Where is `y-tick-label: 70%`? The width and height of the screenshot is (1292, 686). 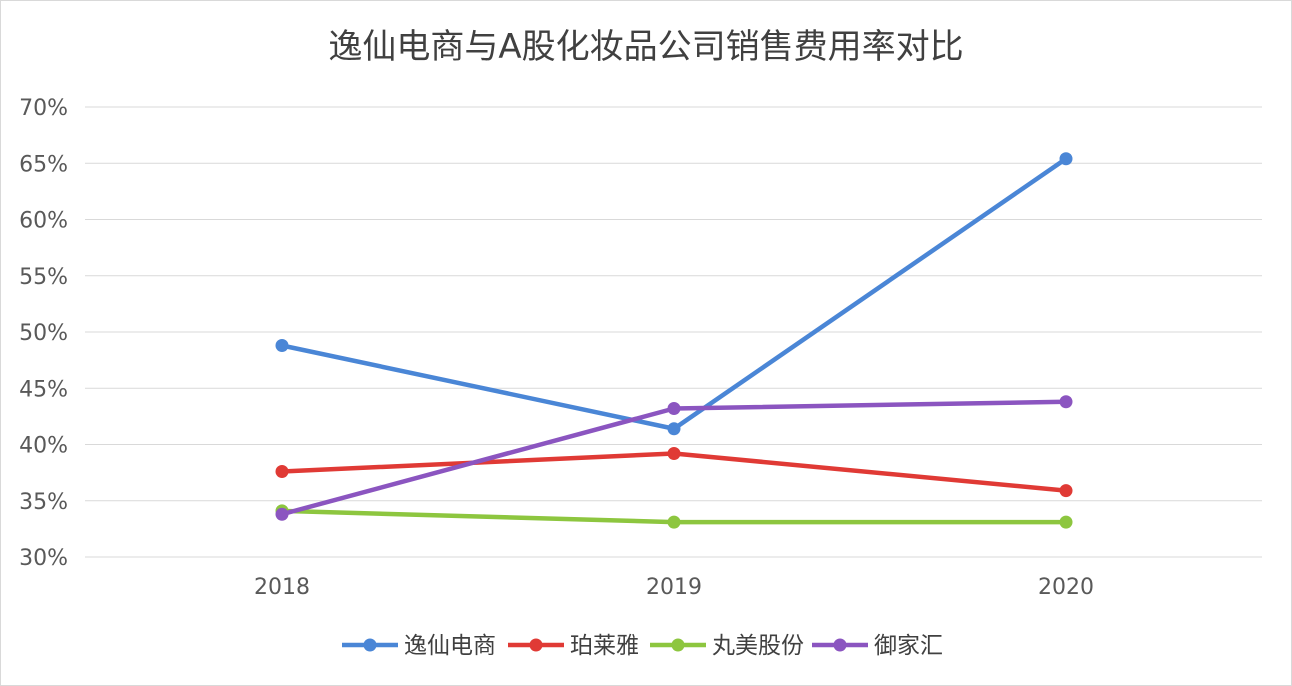 y-tick-label: 70% is located at coordinates (43, 108).